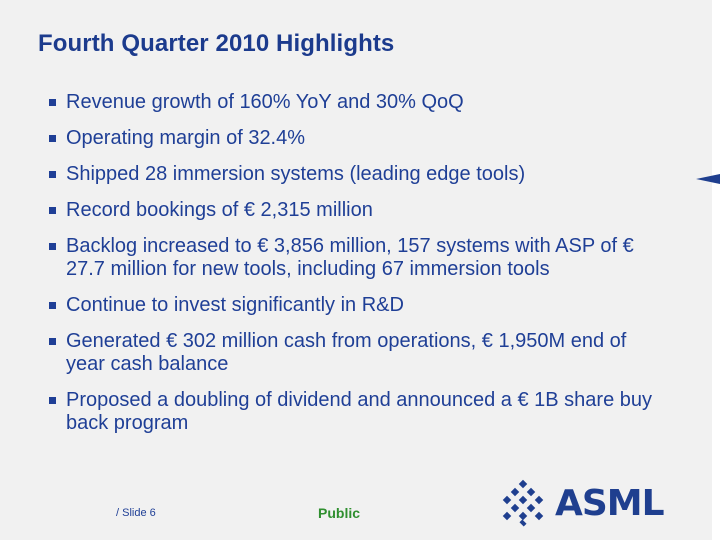 Image resolution: width=720 pixels, height=540 pixels. Describe the element at coordinates (356, 102) in the screenshot. I see `bullet-revenue-growth: Revenue growth of 160% YoY and 30% QoQ` at that location.